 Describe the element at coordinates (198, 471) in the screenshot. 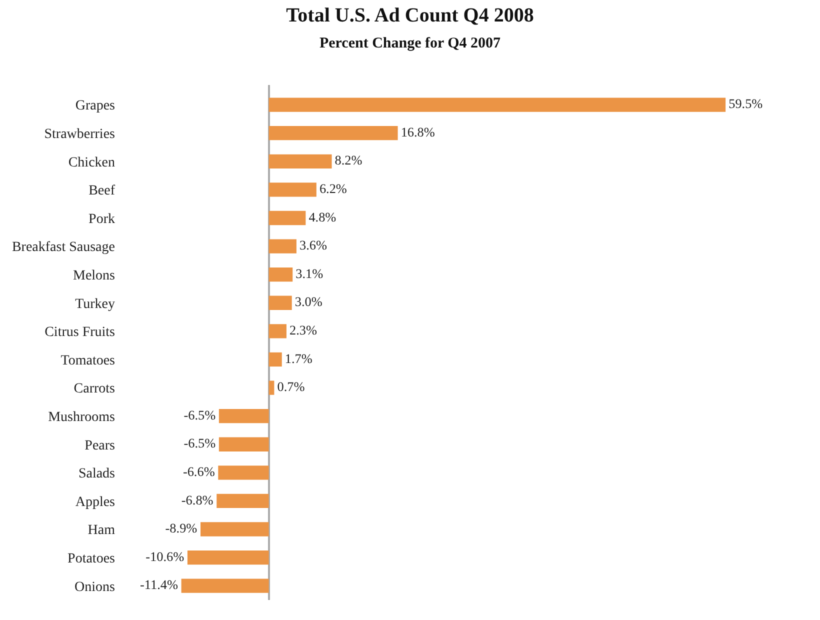

I see `data-label: -6.6%` at that location.